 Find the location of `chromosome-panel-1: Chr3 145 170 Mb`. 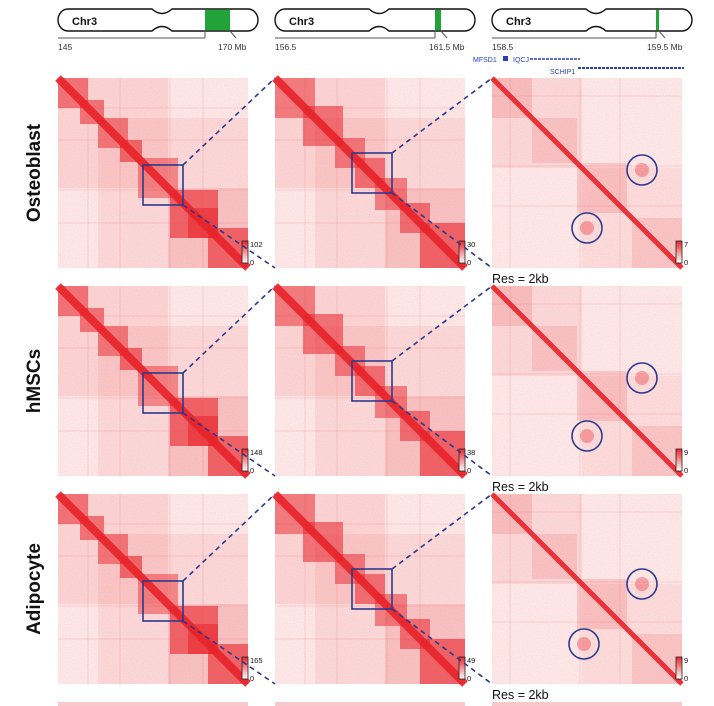

chromosome-panel-1: Chr3 145 170 Mb is located at coordinates (158, 30).